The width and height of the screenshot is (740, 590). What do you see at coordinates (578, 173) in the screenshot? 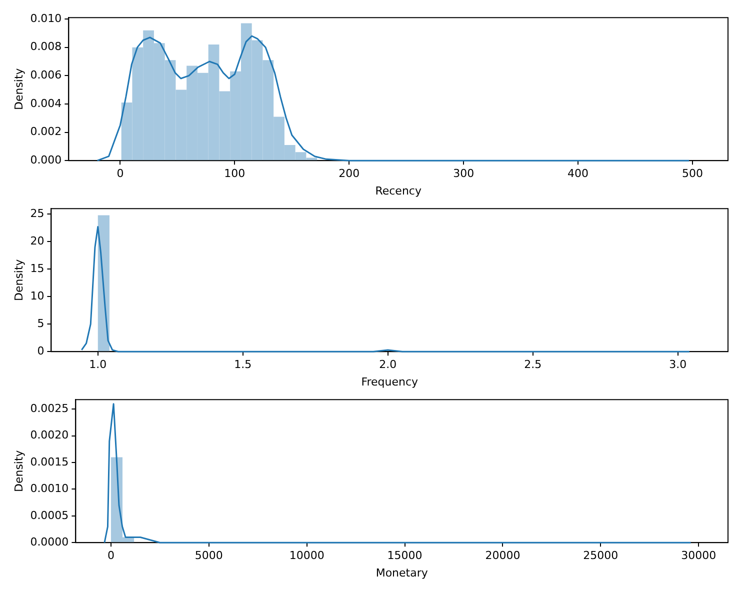
I see `x-tick-label: 400` at bounding box center [578, 173].